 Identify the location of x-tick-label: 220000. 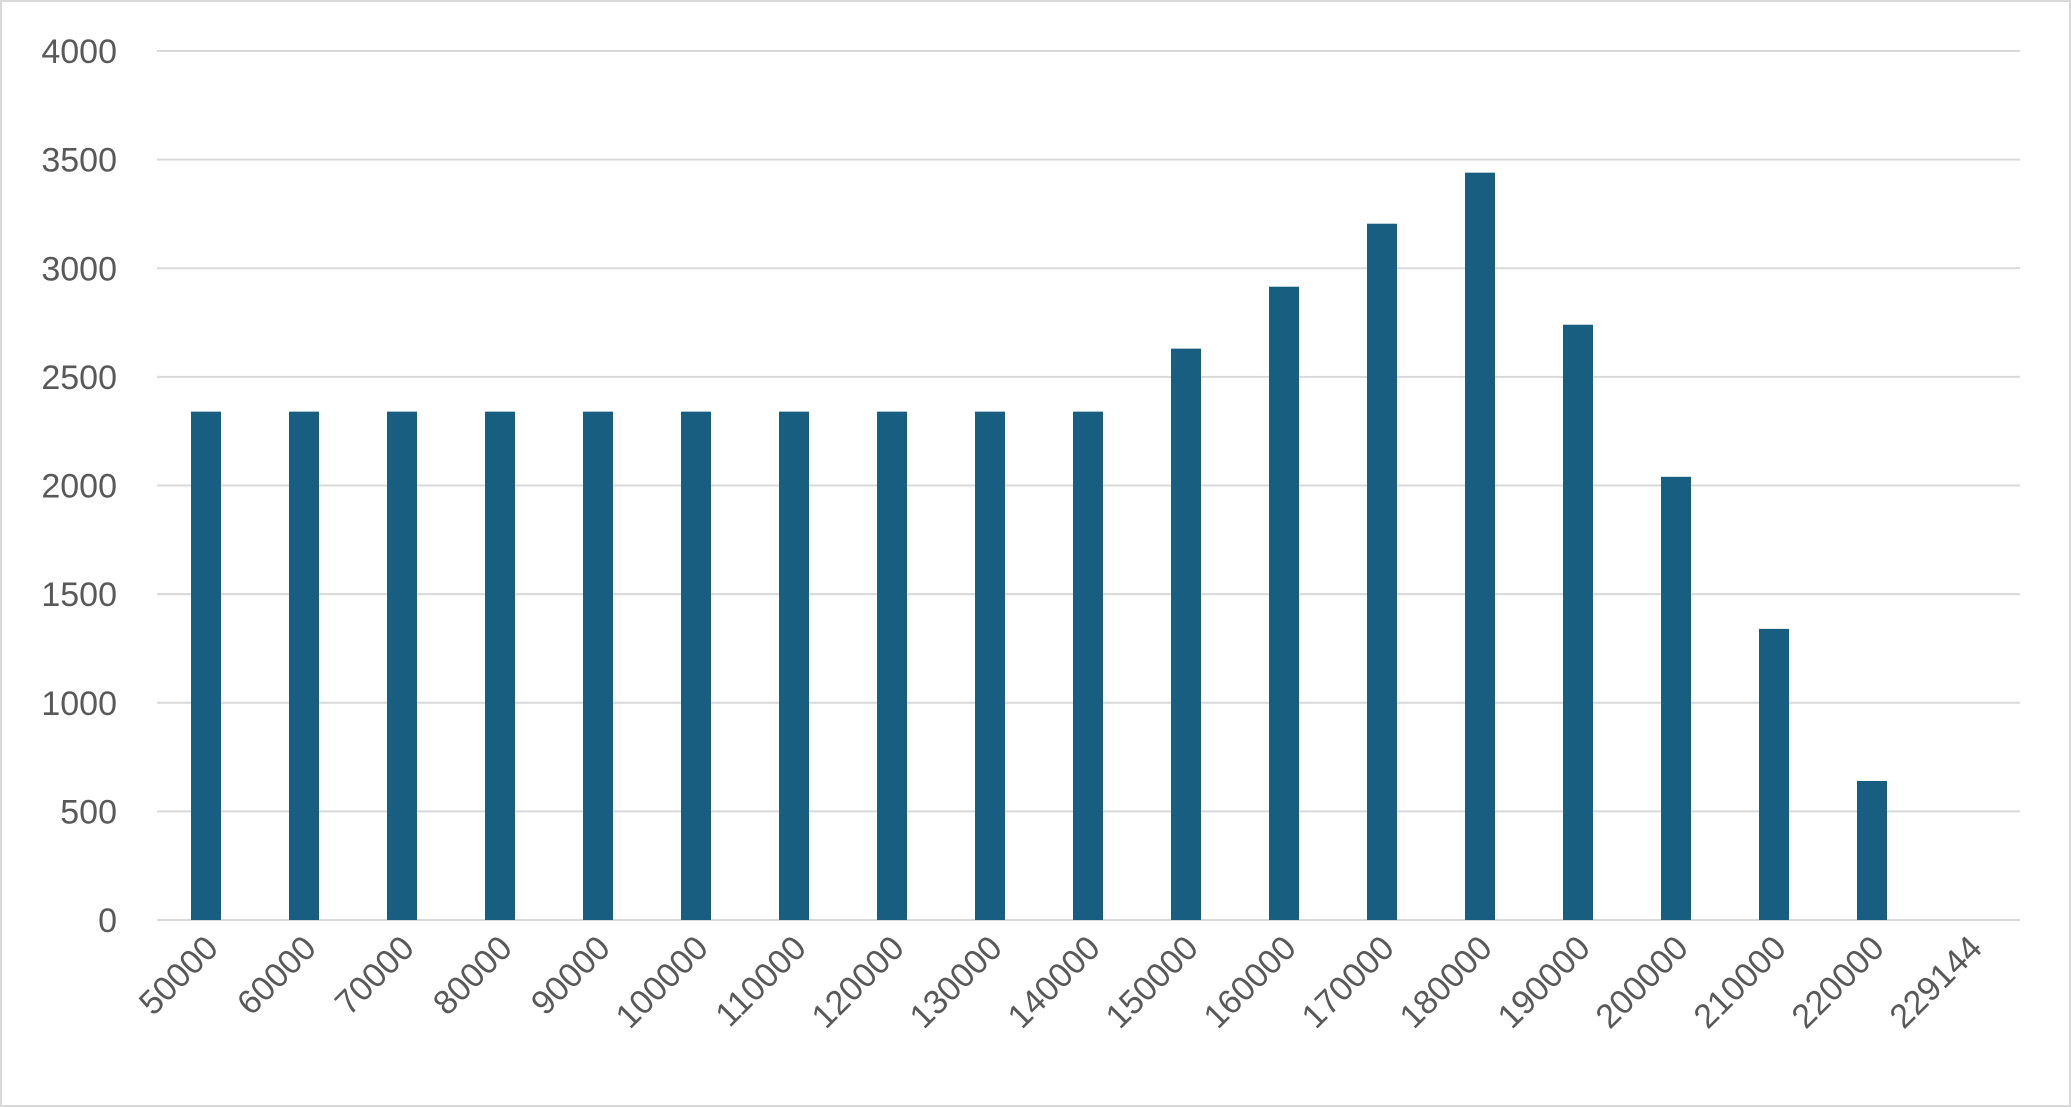
(1838, 982).